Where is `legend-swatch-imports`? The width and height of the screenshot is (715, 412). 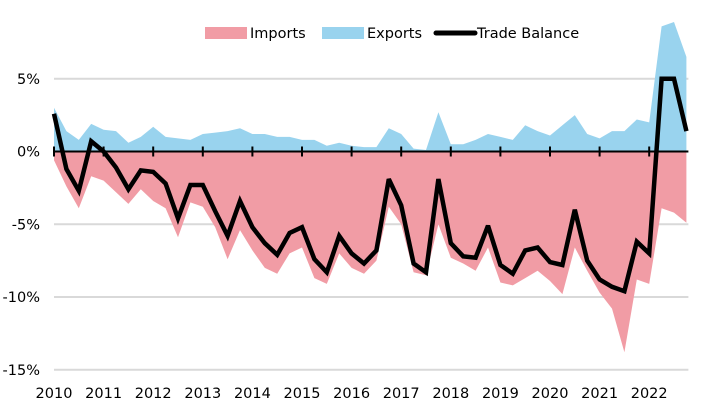
legend-swatch-imports is located at coordinates (226, 33).